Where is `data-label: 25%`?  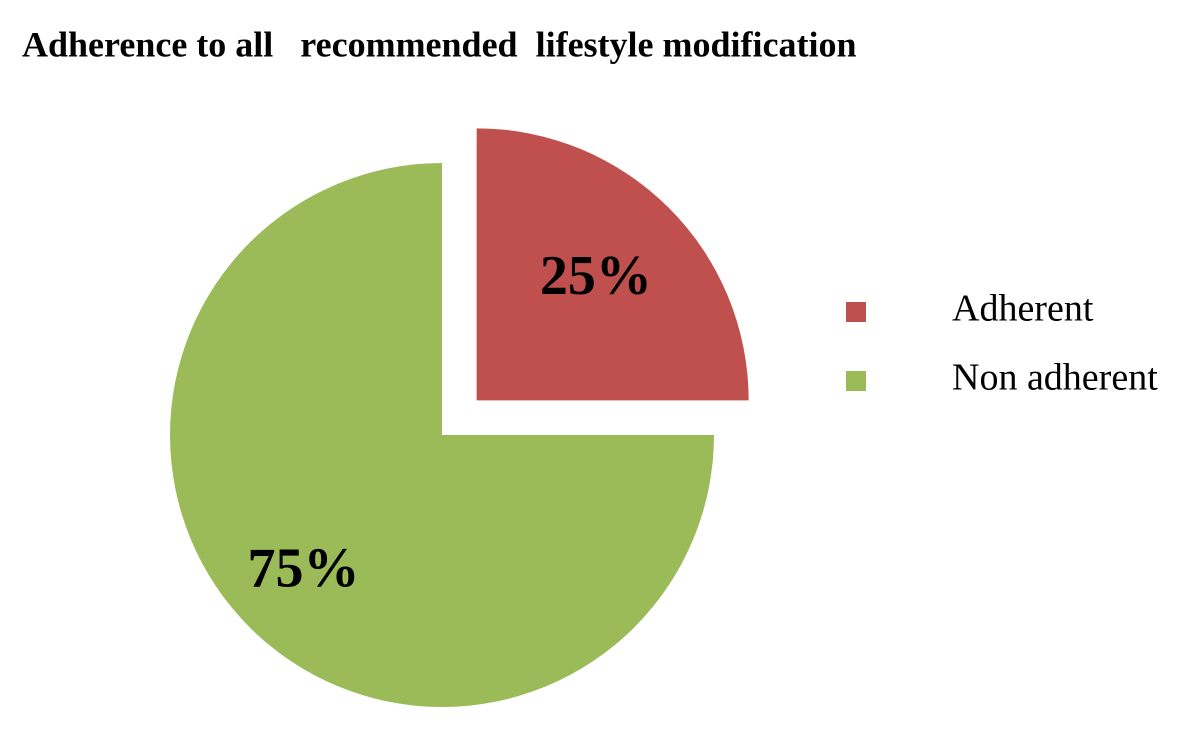
data-label: 25% is located at coordinates (596, 276).